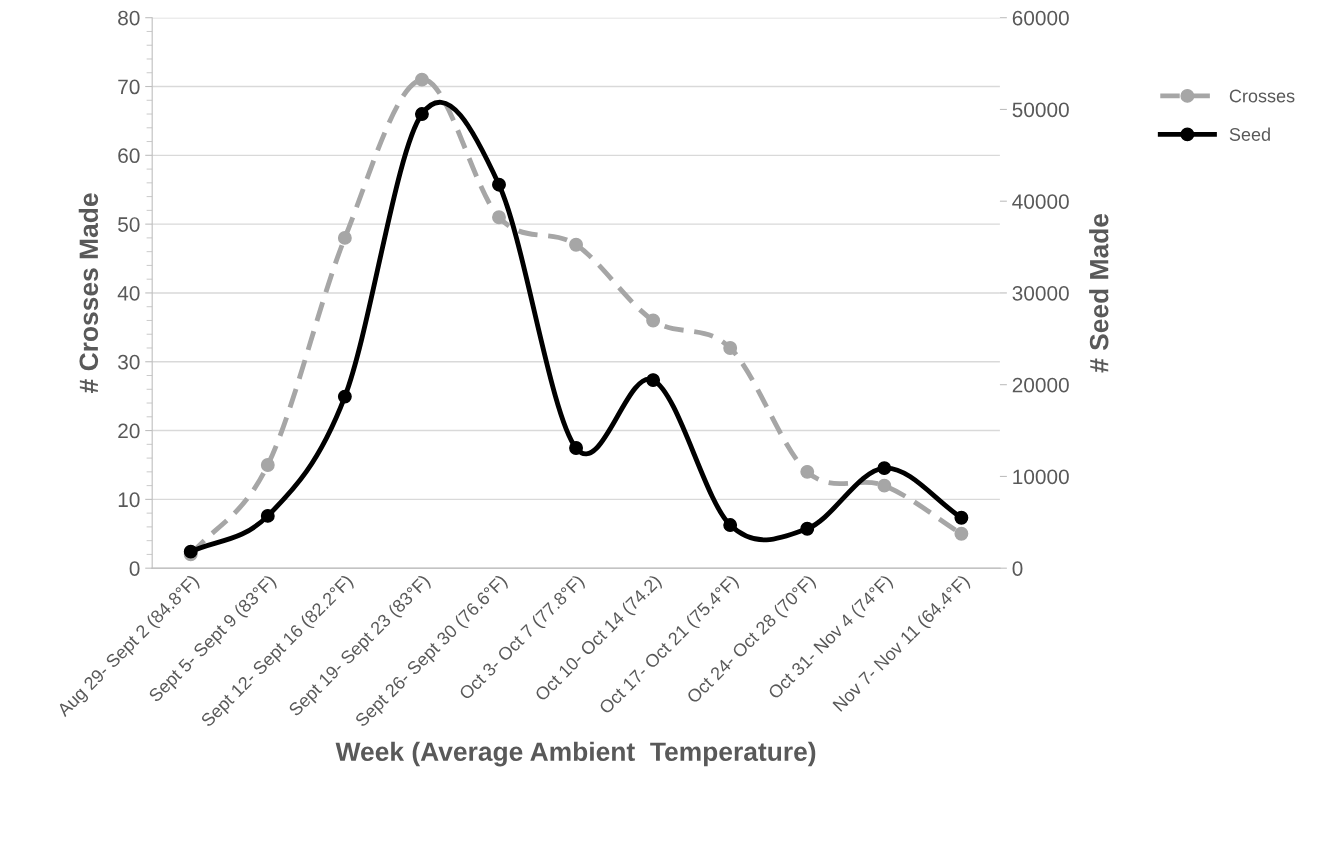  What do you see at coordinates (129, 500) in the screenshot?
I see `y-tick-label: 10` at bounding box center [129, 500].